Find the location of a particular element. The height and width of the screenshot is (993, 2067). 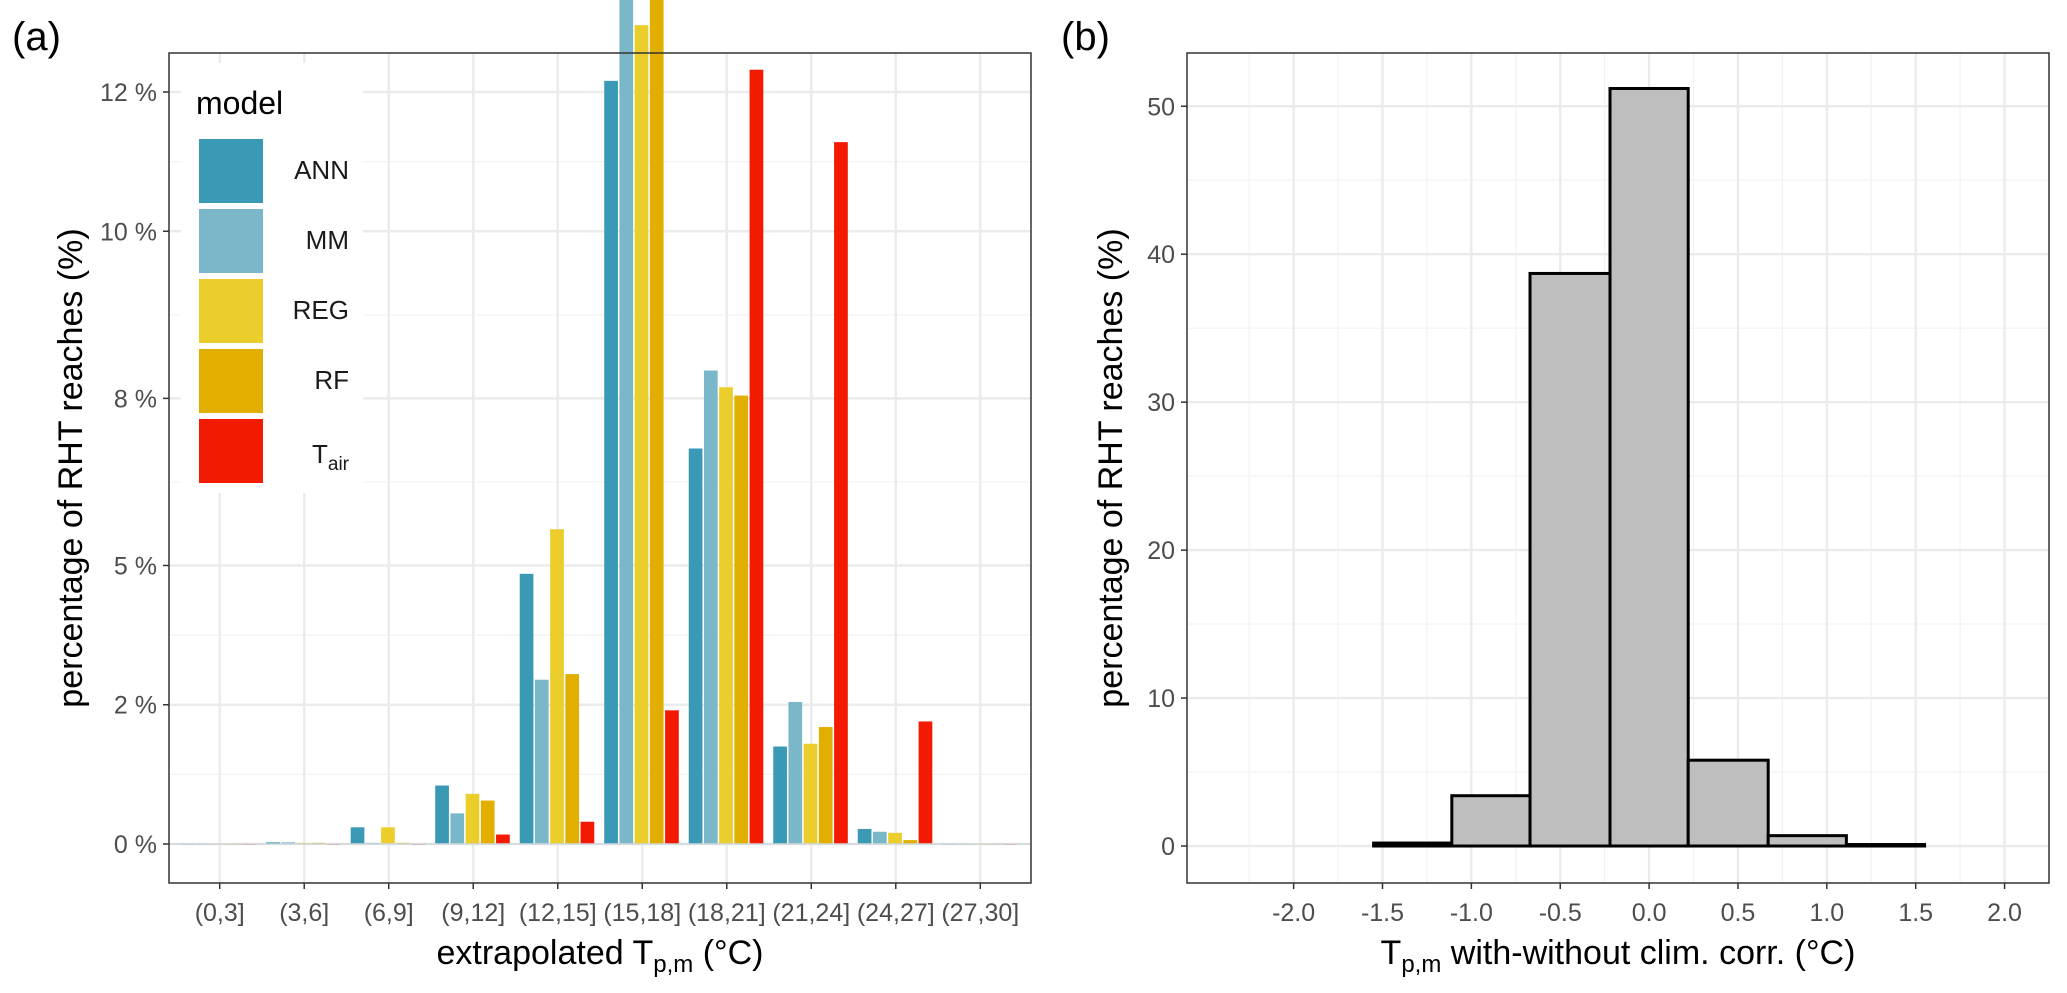

legend-label: Tair is located at coordinates (331, 457).